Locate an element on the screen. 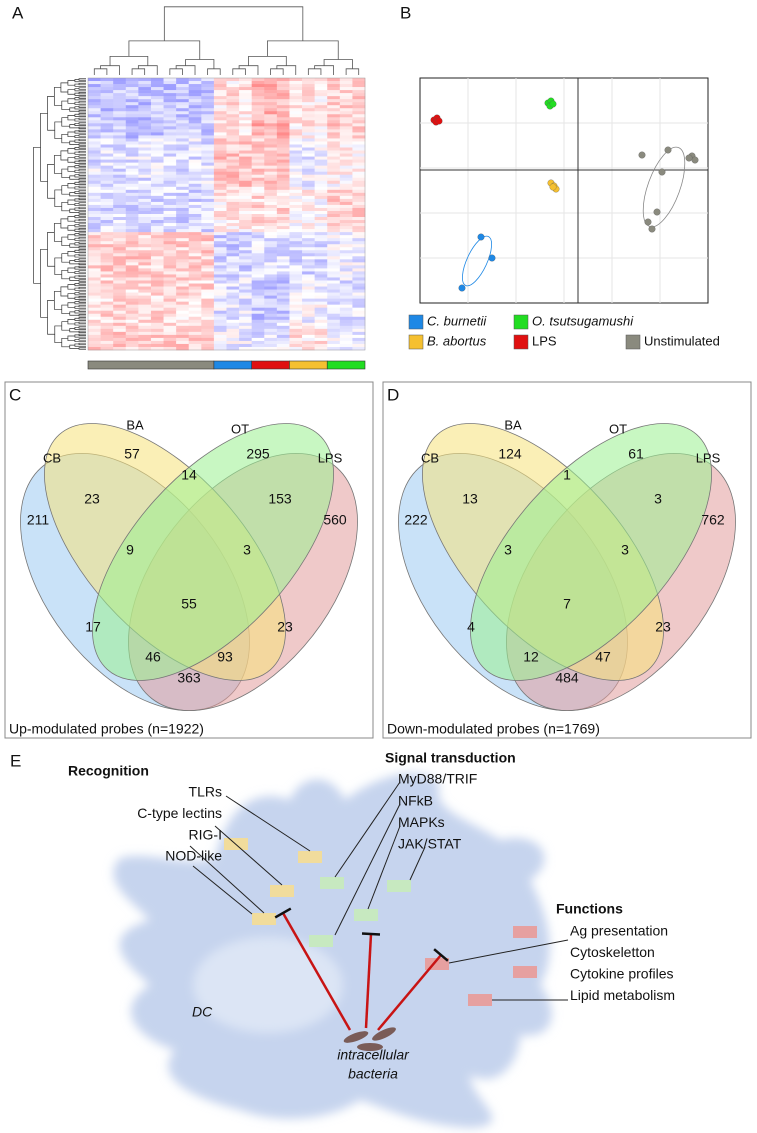 The image size is (757, 1133). legend-label: O. tsutsugamushi is located at coordinates (583, 320).